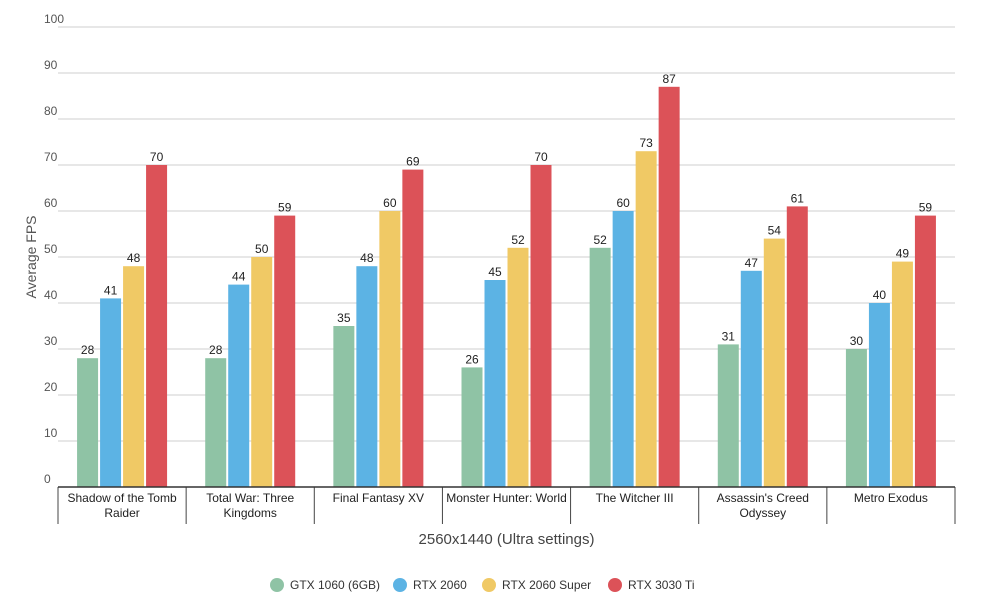 This screenshot has width=983, height=610. What do you see at coordinates (51, 157) in the screenshot?
I see `y-tick-label: 70` at bounding box center [51, 157].